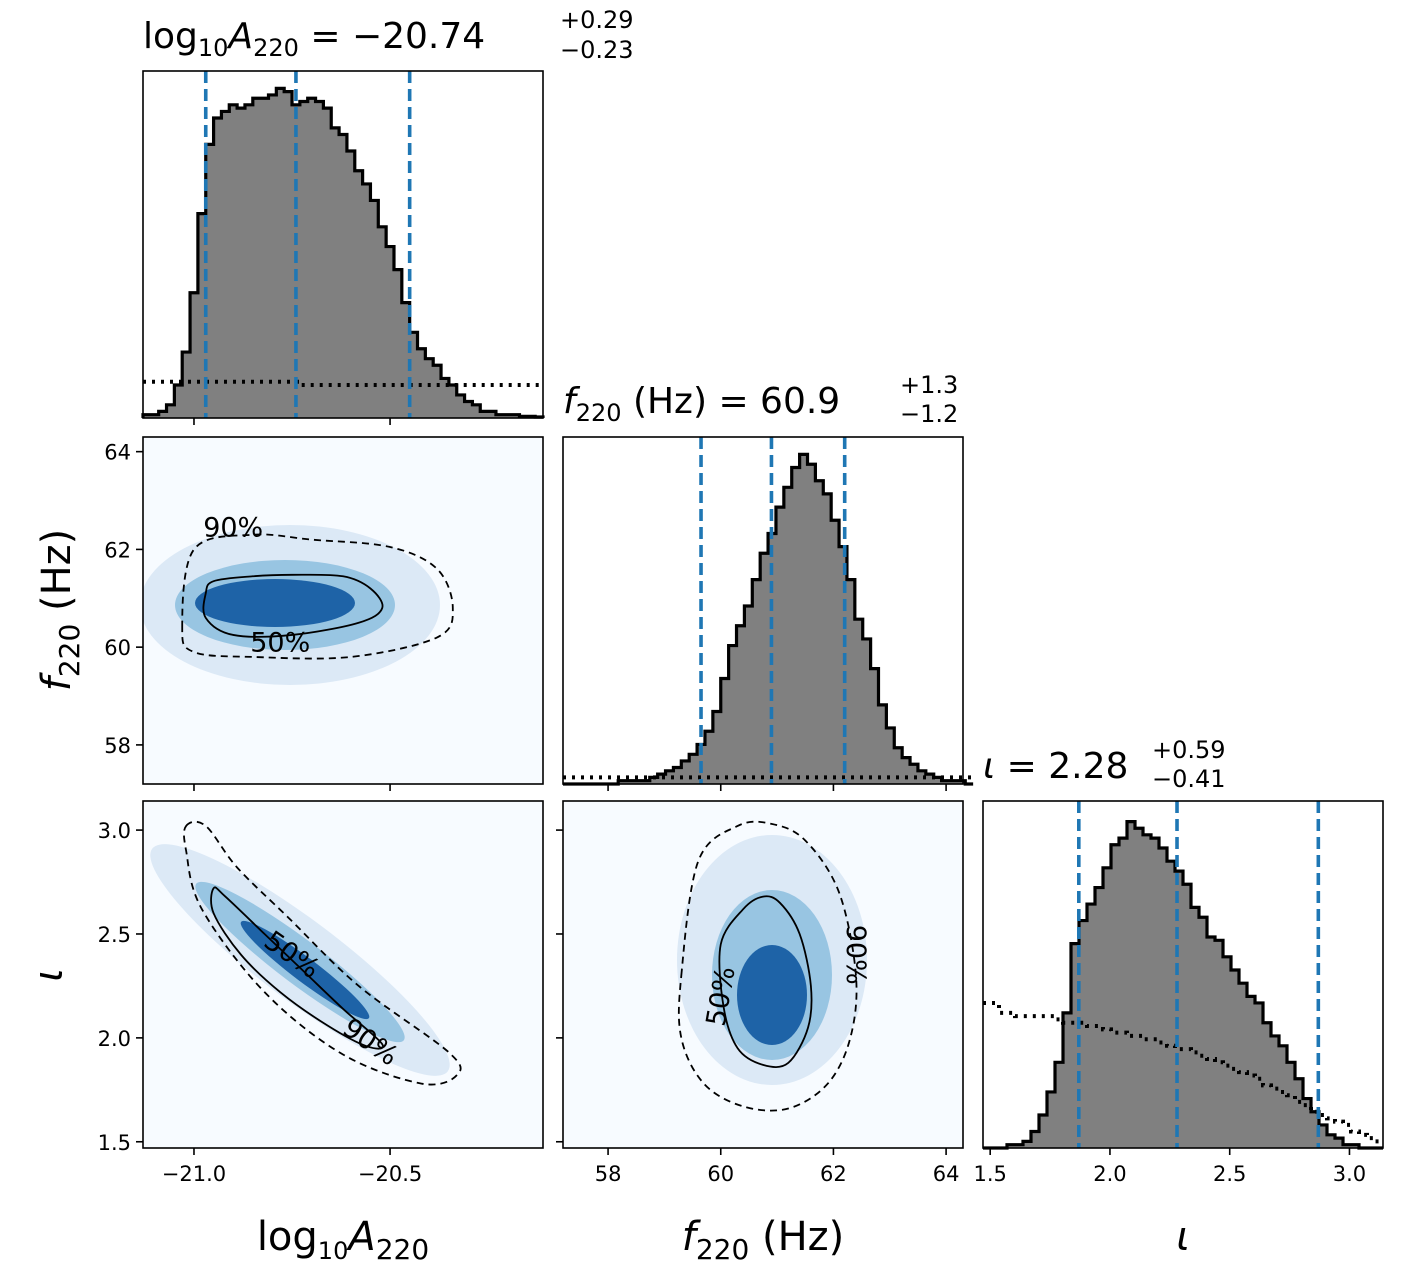  What do you see at coordinates (117, 746) in the screenshot?
I see `y-tick-label: 58` at bounding box center [117, 746].